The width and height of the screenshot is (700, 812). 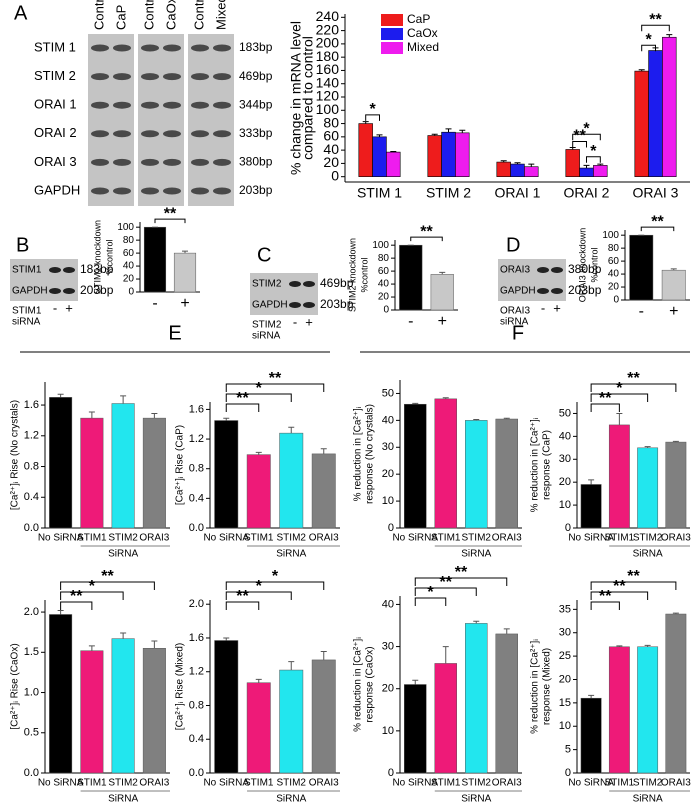 I want to click on y-axis-label: STIM2 knockdown, so click(x=352, y=275).